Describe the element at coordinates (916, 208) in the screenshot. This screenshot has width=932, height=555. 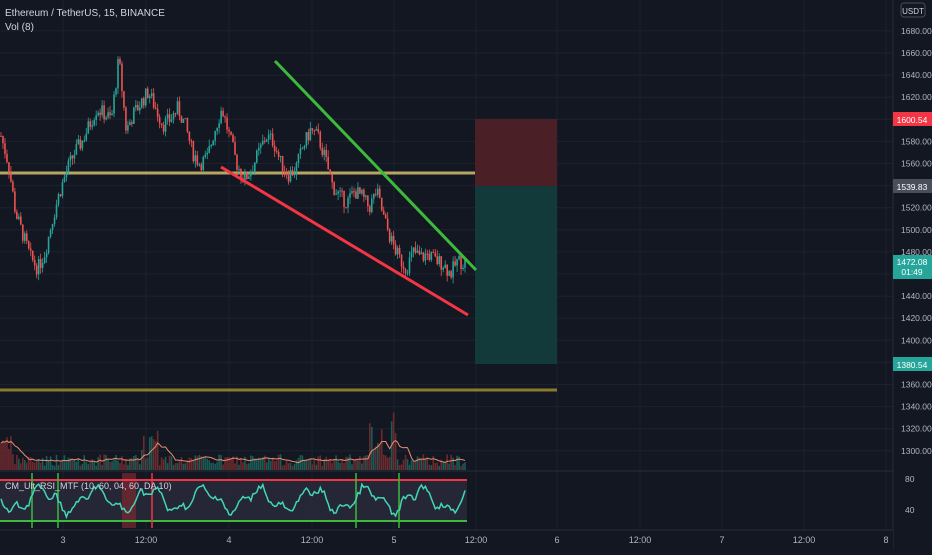
I see `price-tick: 1520.00` at that location.